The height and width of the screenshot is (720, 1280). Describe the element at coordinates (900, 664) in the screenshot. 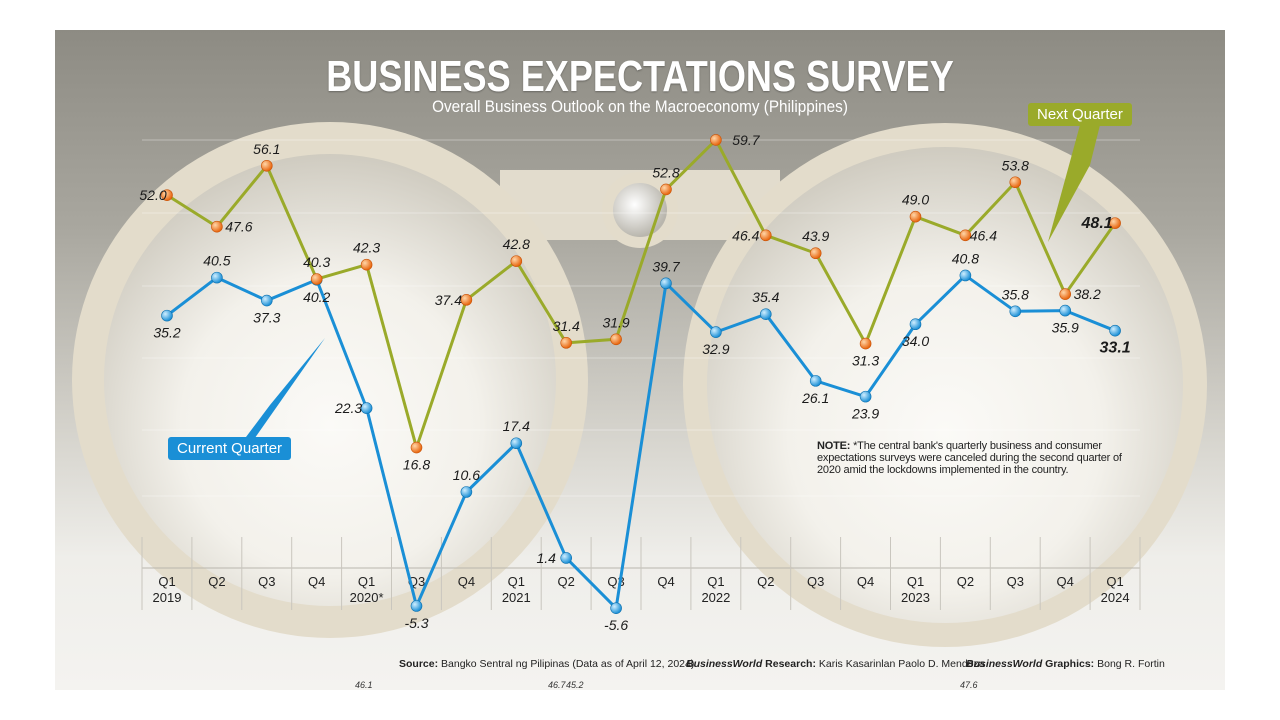

I see `research-text: Karis Kasarinlan Paolo D. Mendoza` at that location.